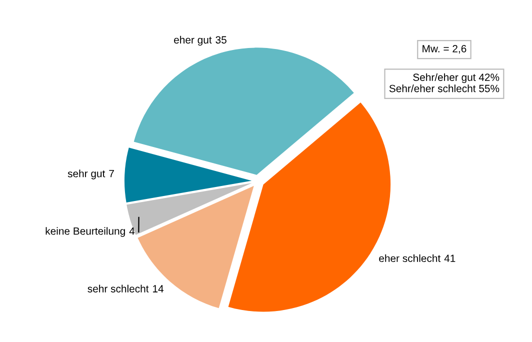 This screenshot has height=342, width=532. Describe the element at coordinates (87, 175) in the screenshot. I see `slice-label: sehr gut` at that location.